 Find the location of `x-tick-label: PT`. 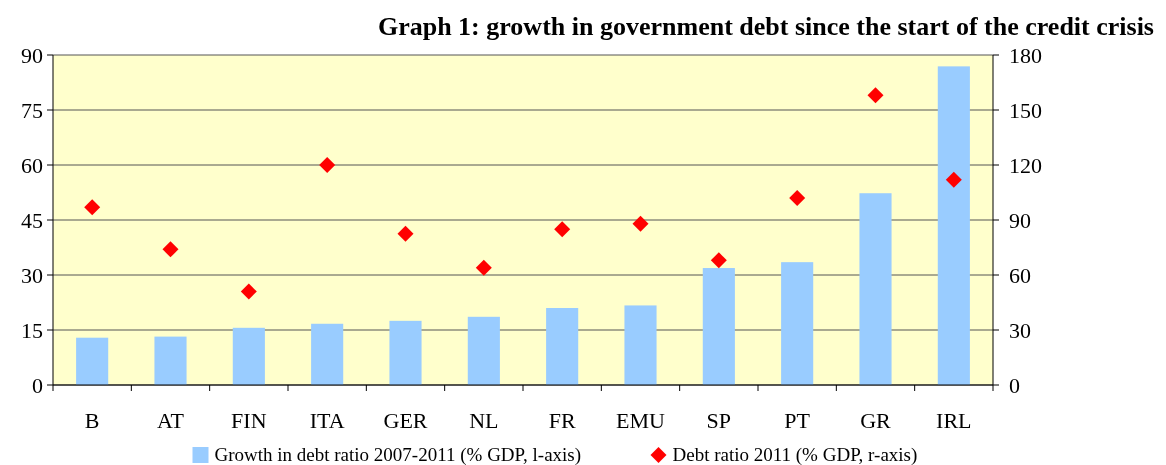

x-tick-label: PT is located at coordinates (797, 420).